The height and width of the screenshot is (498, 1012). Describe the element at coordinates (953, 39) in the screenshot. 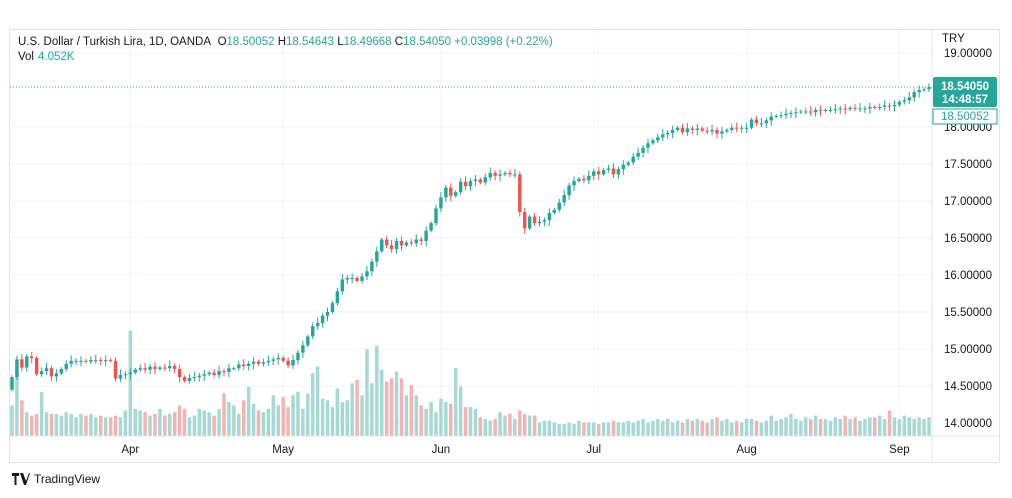

I see `currency-label: TRY` at that location.